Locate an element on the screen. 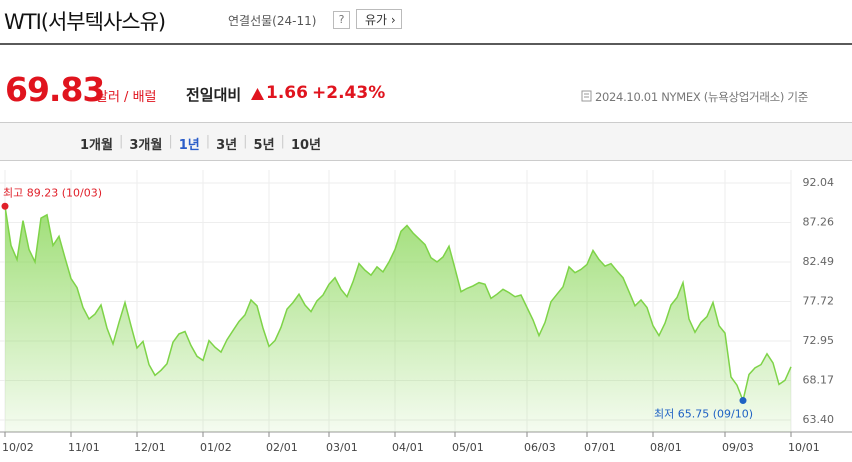 This screenshot has height=462, width=852. y-tick-label: 72.95 is located at coordinates (819, 340).